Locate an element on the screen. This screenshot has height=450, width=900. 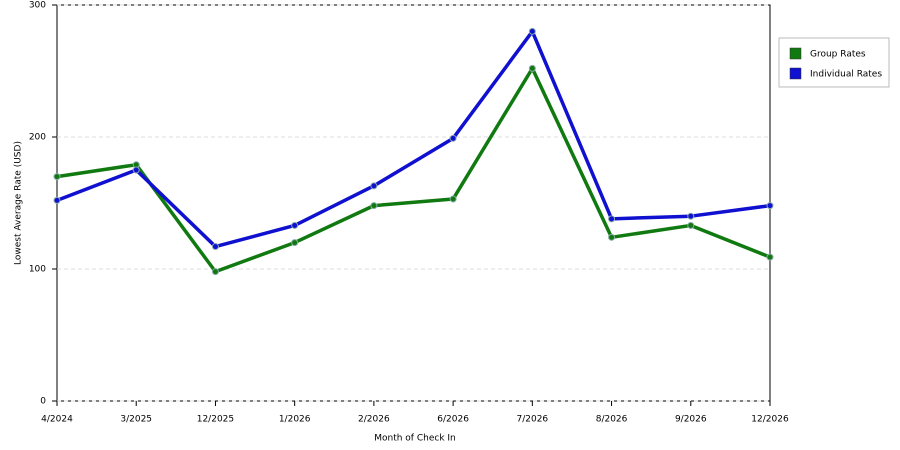
x-tick-label: 7/2026 is located at coordinates (532, 420).